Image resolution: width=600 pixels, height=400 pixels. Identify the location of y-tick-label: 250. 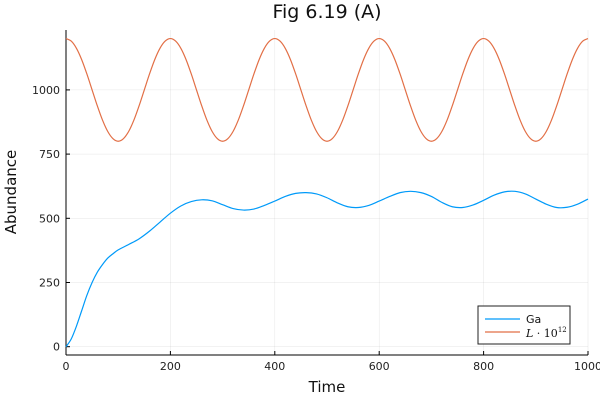
(49, 283).